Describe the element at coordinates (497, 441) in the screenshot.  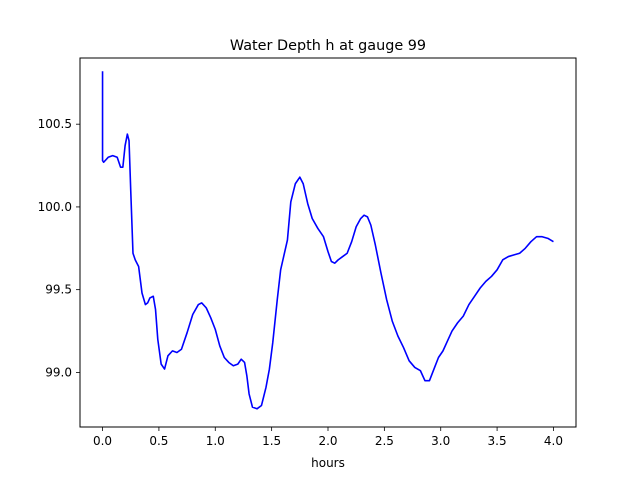
I see `x-tick-label: 3.5` at that location.